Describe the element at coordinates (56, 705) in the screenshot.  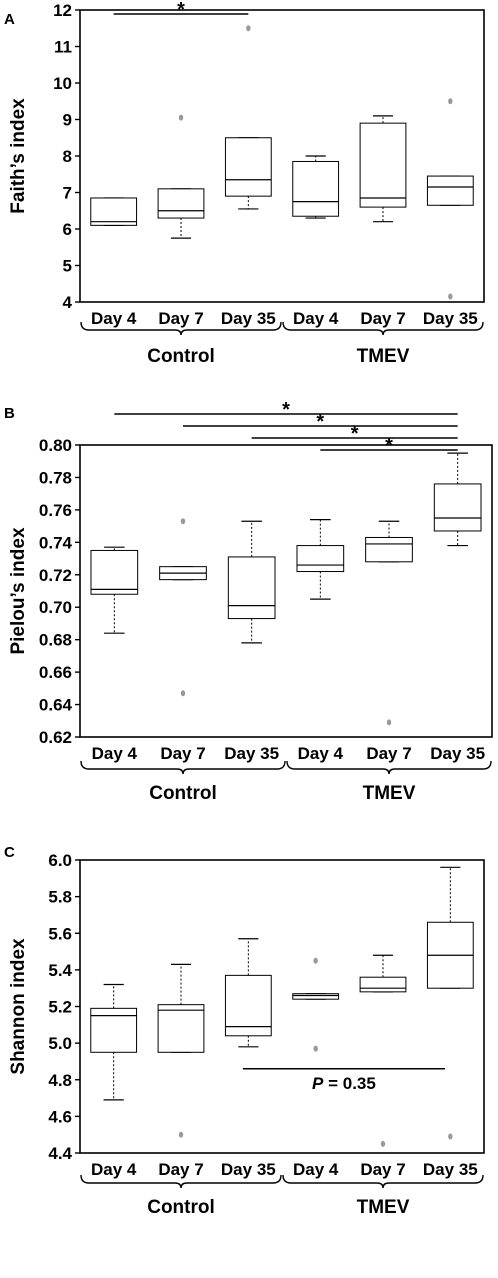
I see `y-tick-label: 0.64` at that location.